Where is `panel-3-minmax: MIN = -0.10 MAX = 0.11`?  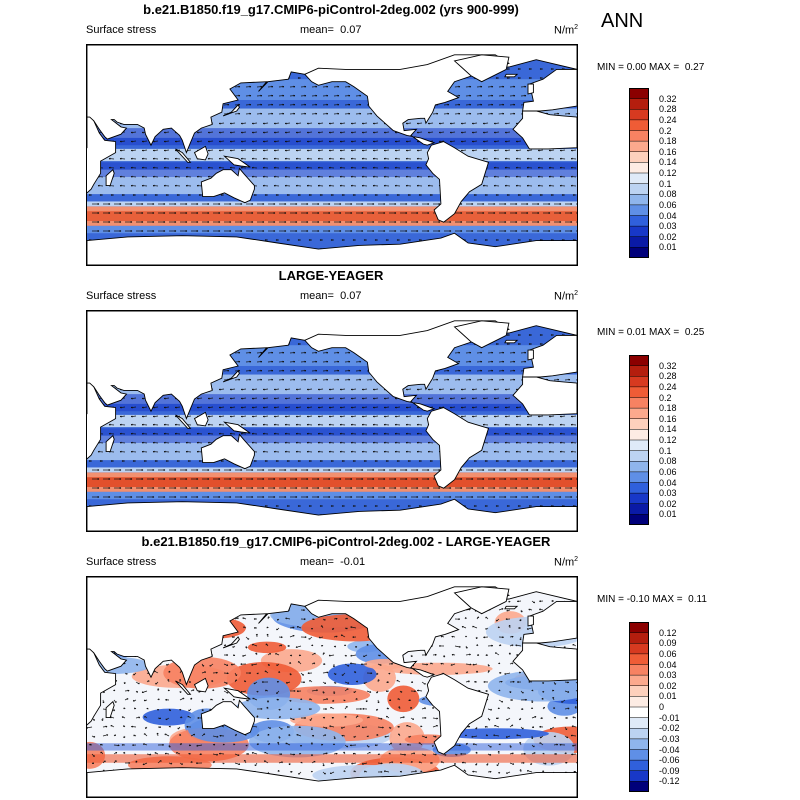
panel-3-minmax: MIN = -0.10 MAX = 0.11 is located at coordinates (652, 599).